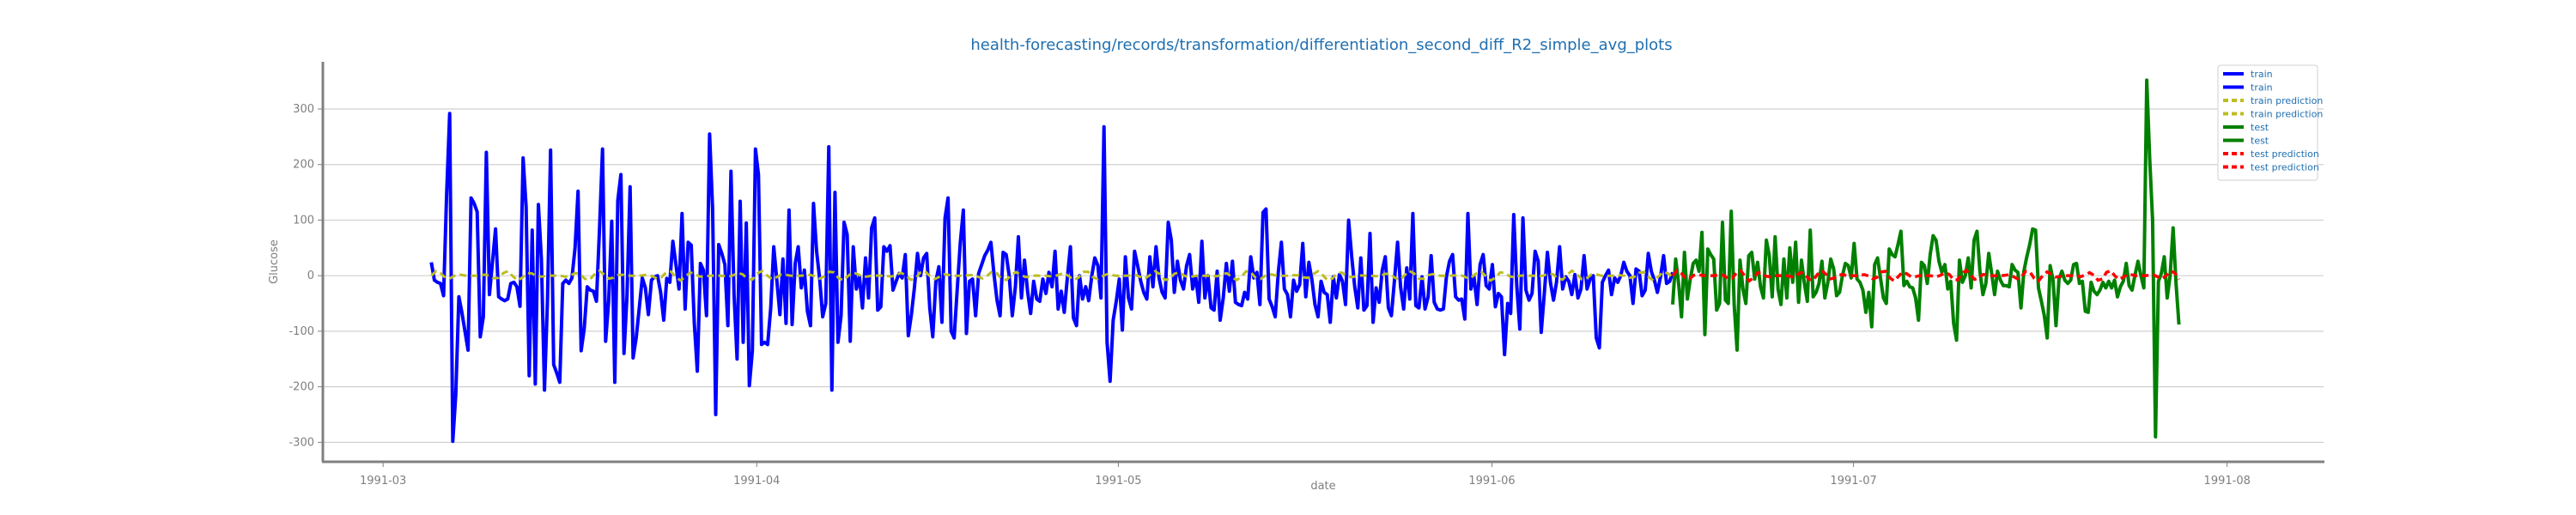 This screenshot has width=2576, height=515. Describe the element at coordinates (383, 481) in the screenshot. I see `x-tick-label: 1991-03` at that location.